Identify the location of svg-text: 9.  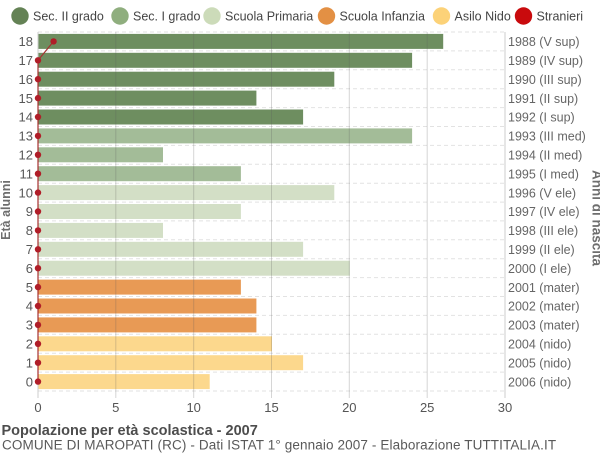
(29, 211).